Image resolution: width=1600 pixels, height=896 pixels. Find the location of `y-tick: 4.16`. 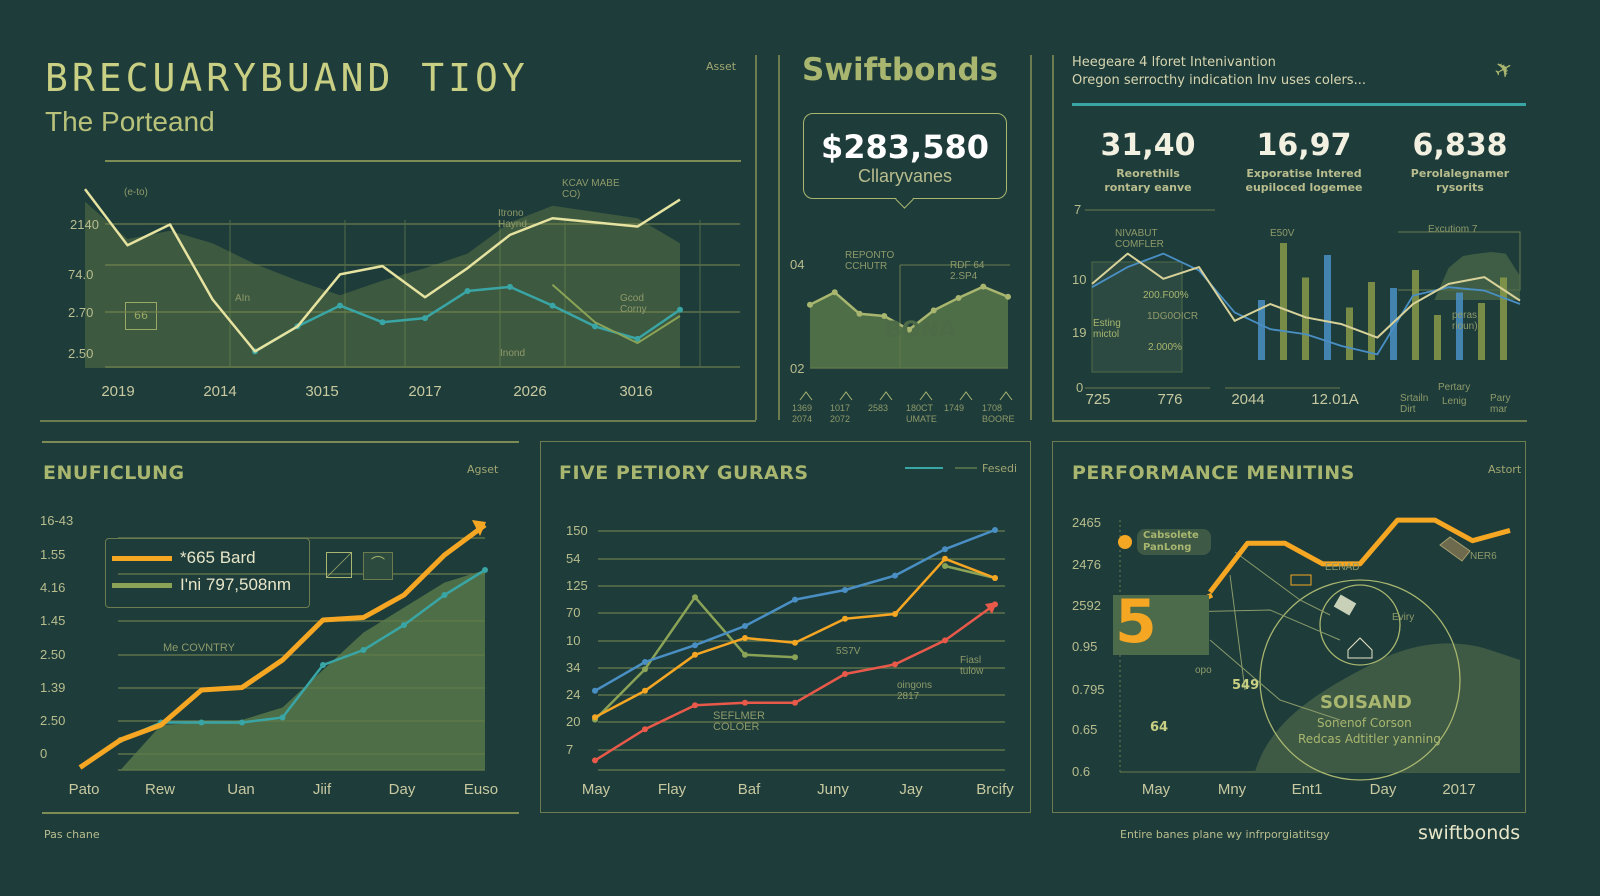

y-tick: 4.16 is located at coordinates (53, 587).